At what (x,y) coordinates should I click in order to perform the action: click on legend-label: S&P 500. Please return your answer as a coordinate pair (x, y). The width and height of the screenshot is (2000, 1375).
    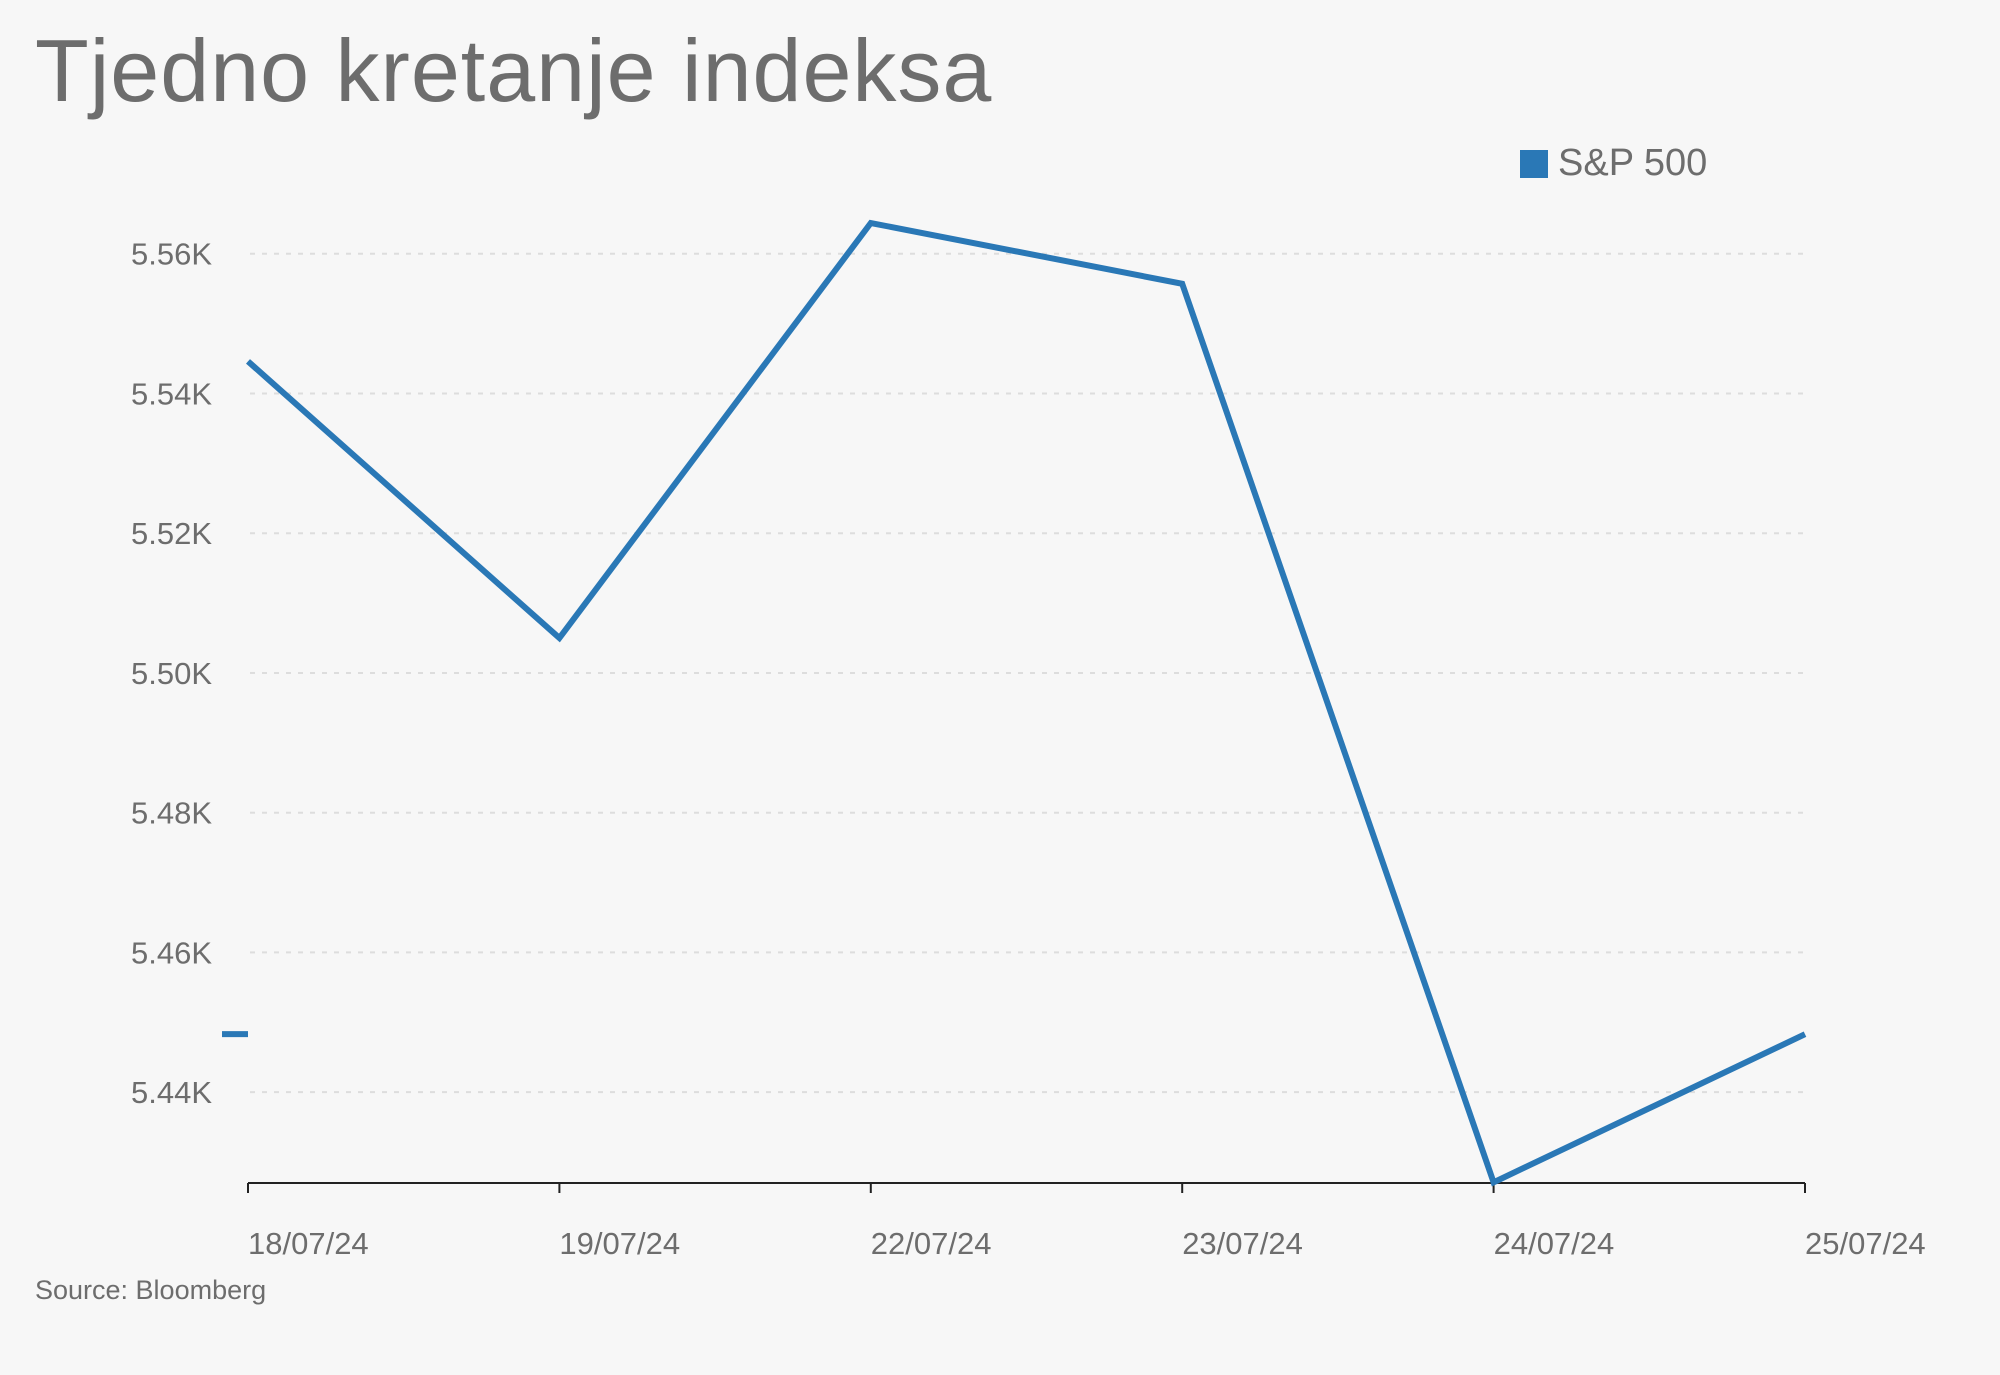
    Looking at the image, I should click on (1633, 163).